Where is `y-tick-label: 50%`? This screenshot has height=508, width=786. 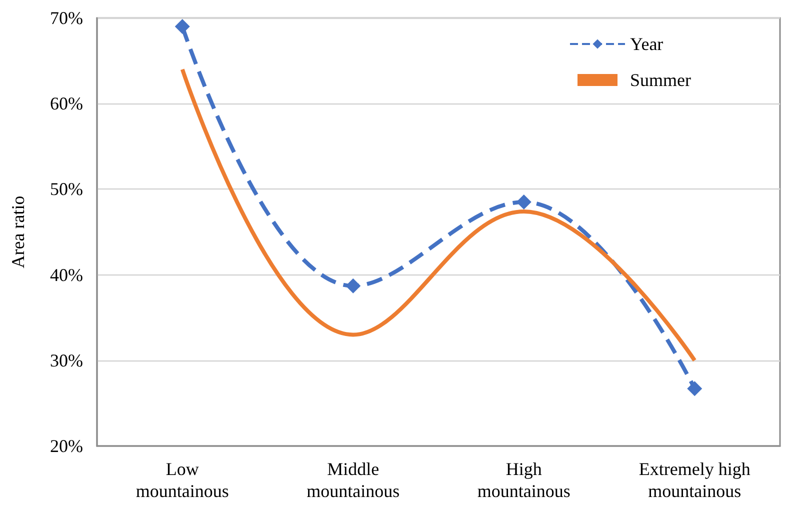 y-tick-label: 50% is located at coordinates (66, 189).